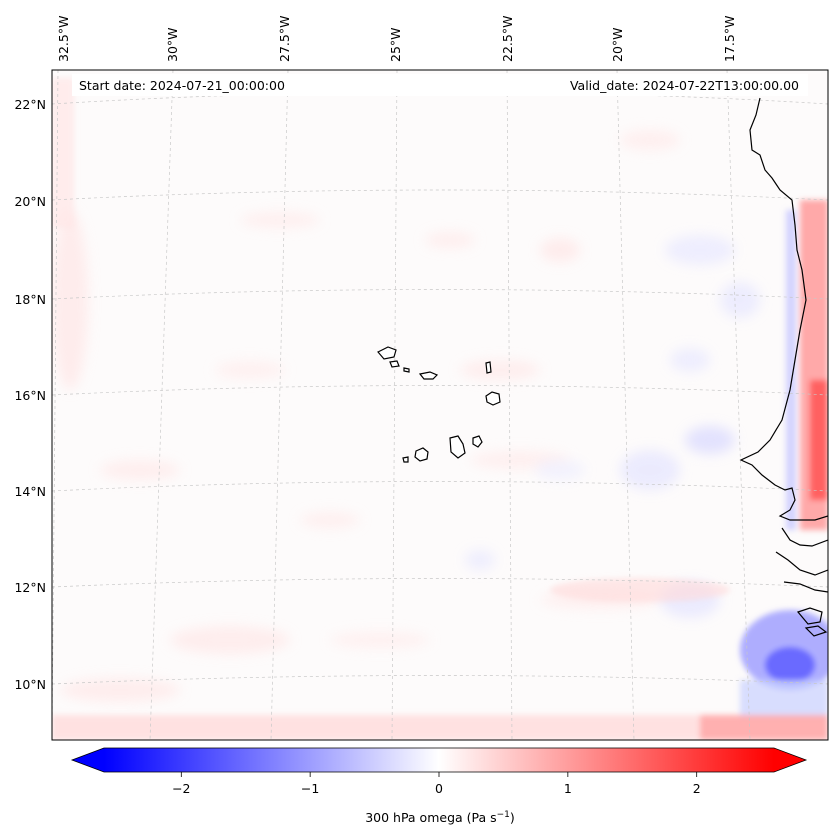 This screenshot has width=837, height=839. Describe the element at coordinates (30, 684) in the screenshot. I see `lat-label-10n: 10°N` at that location.